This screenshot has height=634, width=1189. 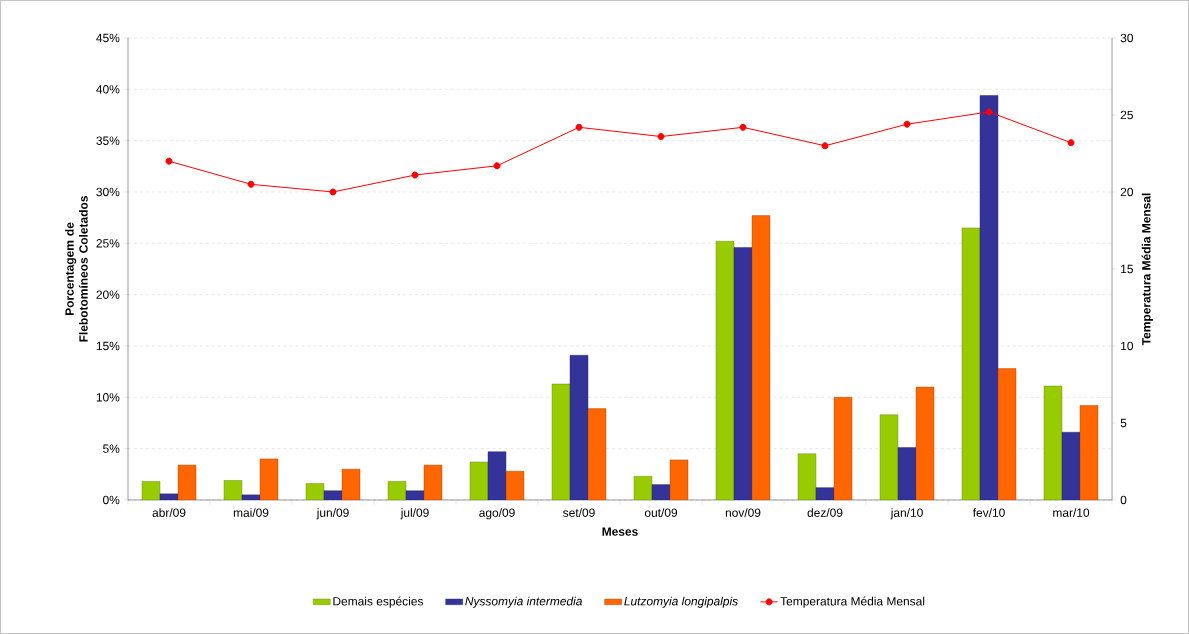 I want to click on y2-tick-label: 30, so click(x=1127, y=38).